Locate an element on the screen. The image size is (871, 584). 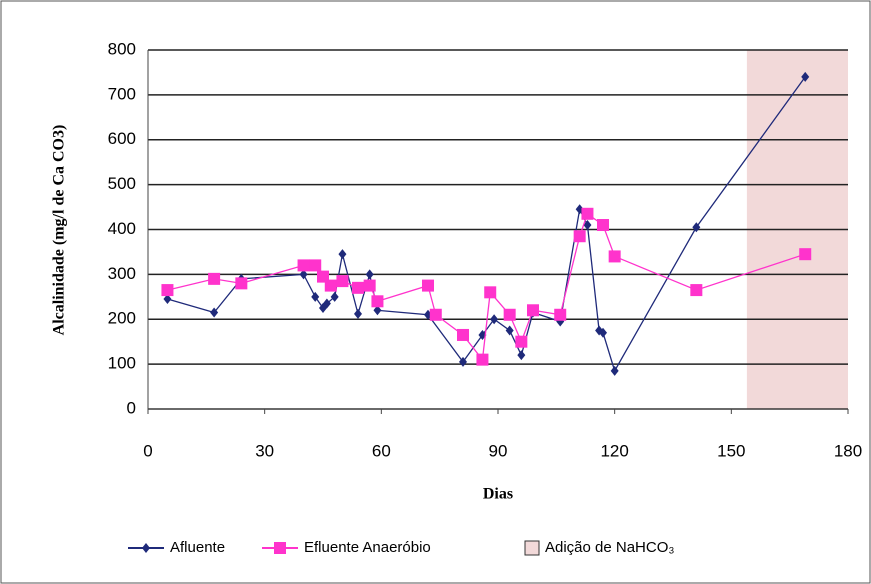
x-tick-label: 120 is located at coordinates (614, 450).